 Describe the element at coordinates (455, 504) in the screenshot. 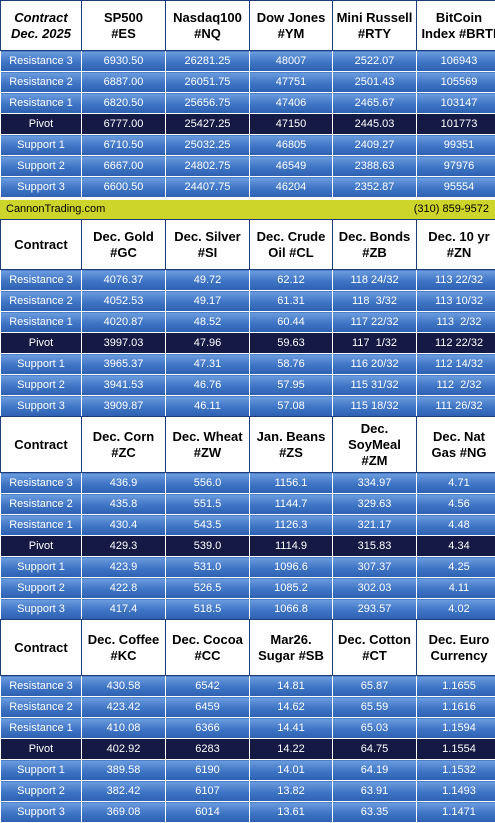

I see `level-value: 4.56` at that location.